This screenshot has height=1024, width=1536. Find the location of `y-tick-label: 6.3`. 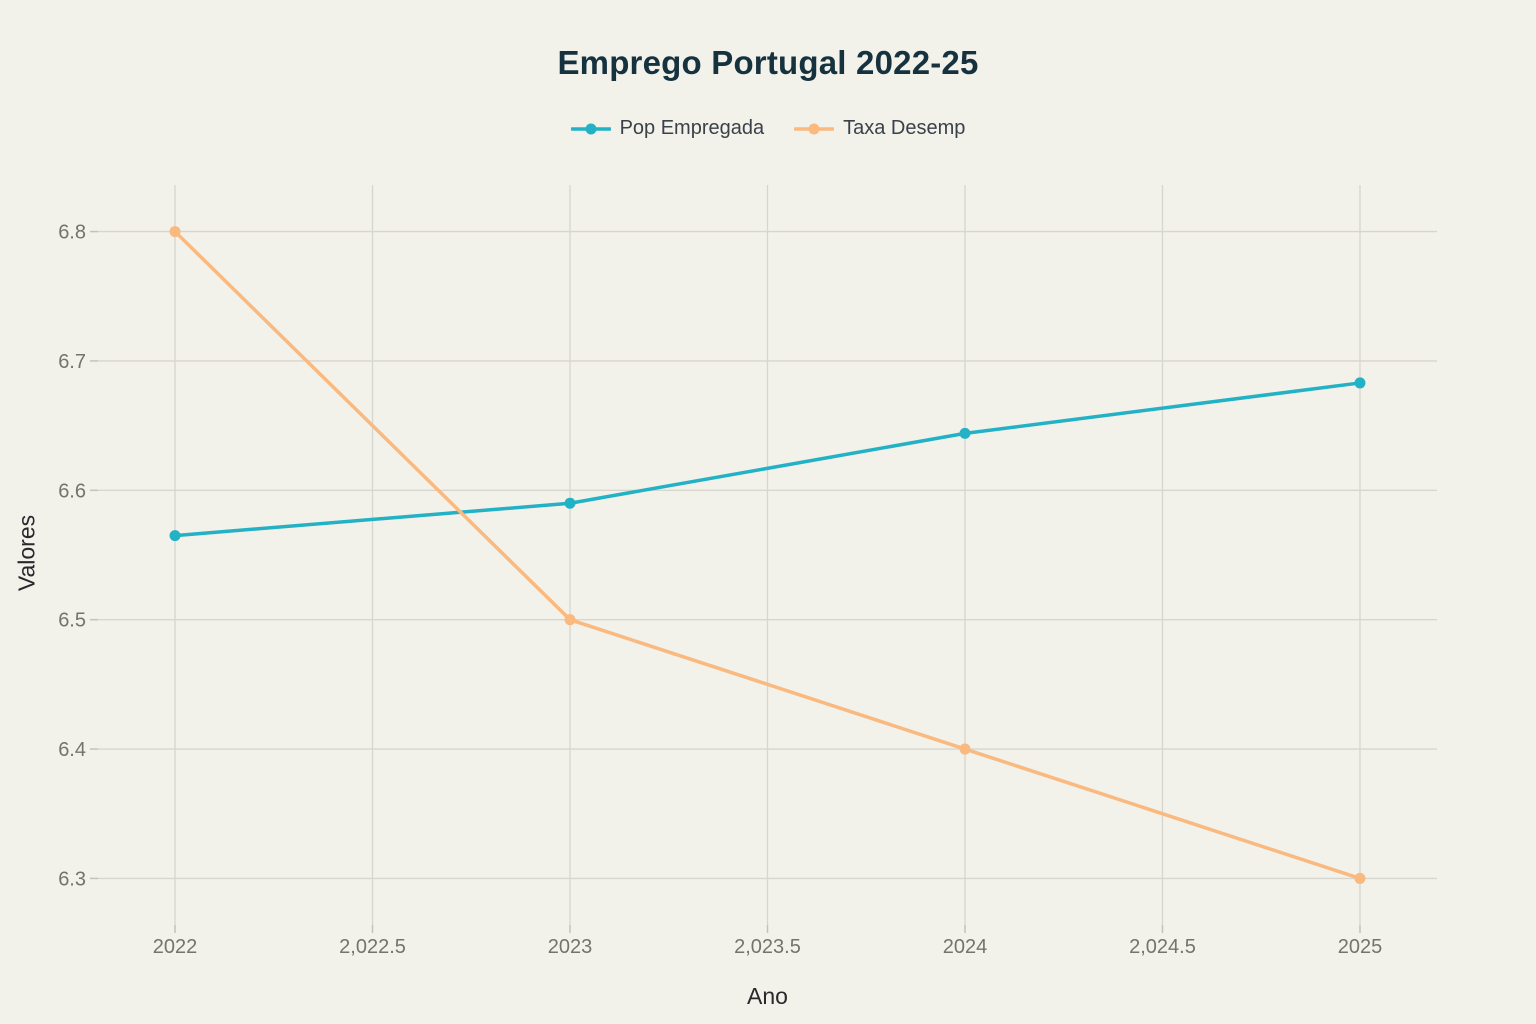

y-tick-label: 6.3 is located at coordinates (72, 879).